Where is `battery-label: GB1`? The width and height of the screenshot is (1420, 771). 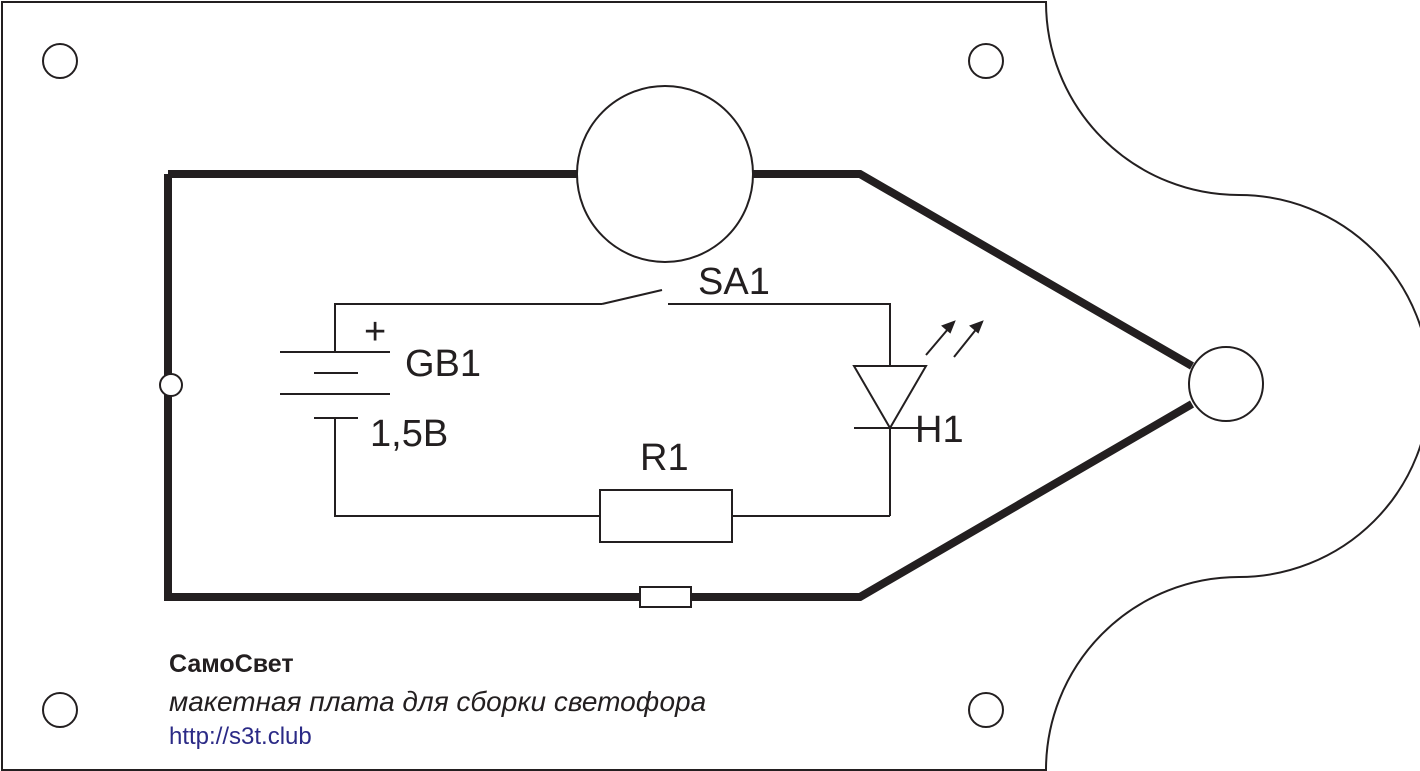
battery-label: GB1 is located at coordinates (443, 364).